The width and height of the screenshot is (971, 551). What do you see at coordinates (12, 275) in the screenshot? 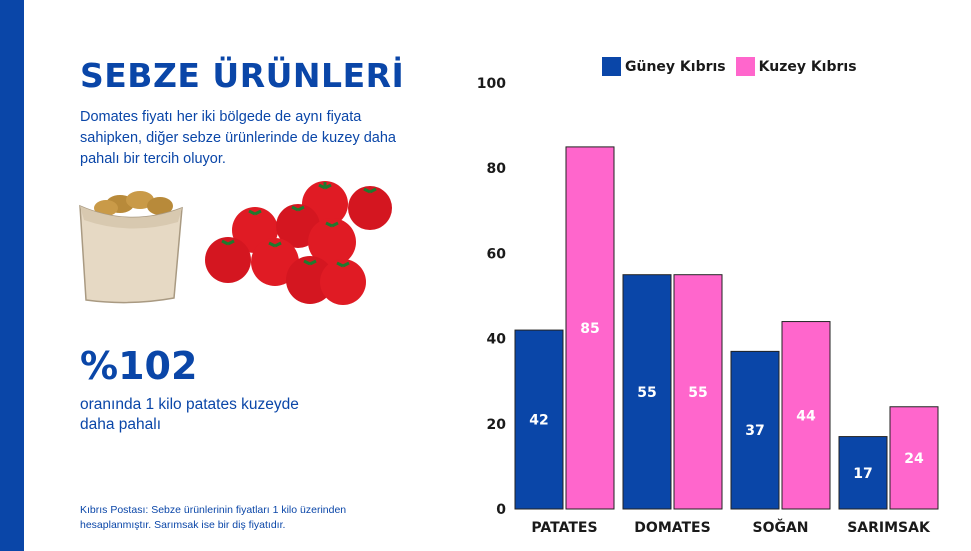
I see `left-accent-bar` at bounding box center [12, 275].